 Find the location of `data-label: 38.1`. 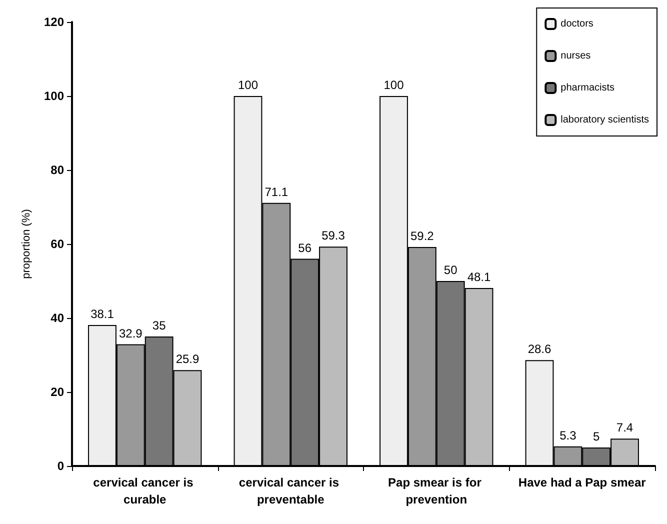

data-label: 38.1 is located at coordinates (102, 314).